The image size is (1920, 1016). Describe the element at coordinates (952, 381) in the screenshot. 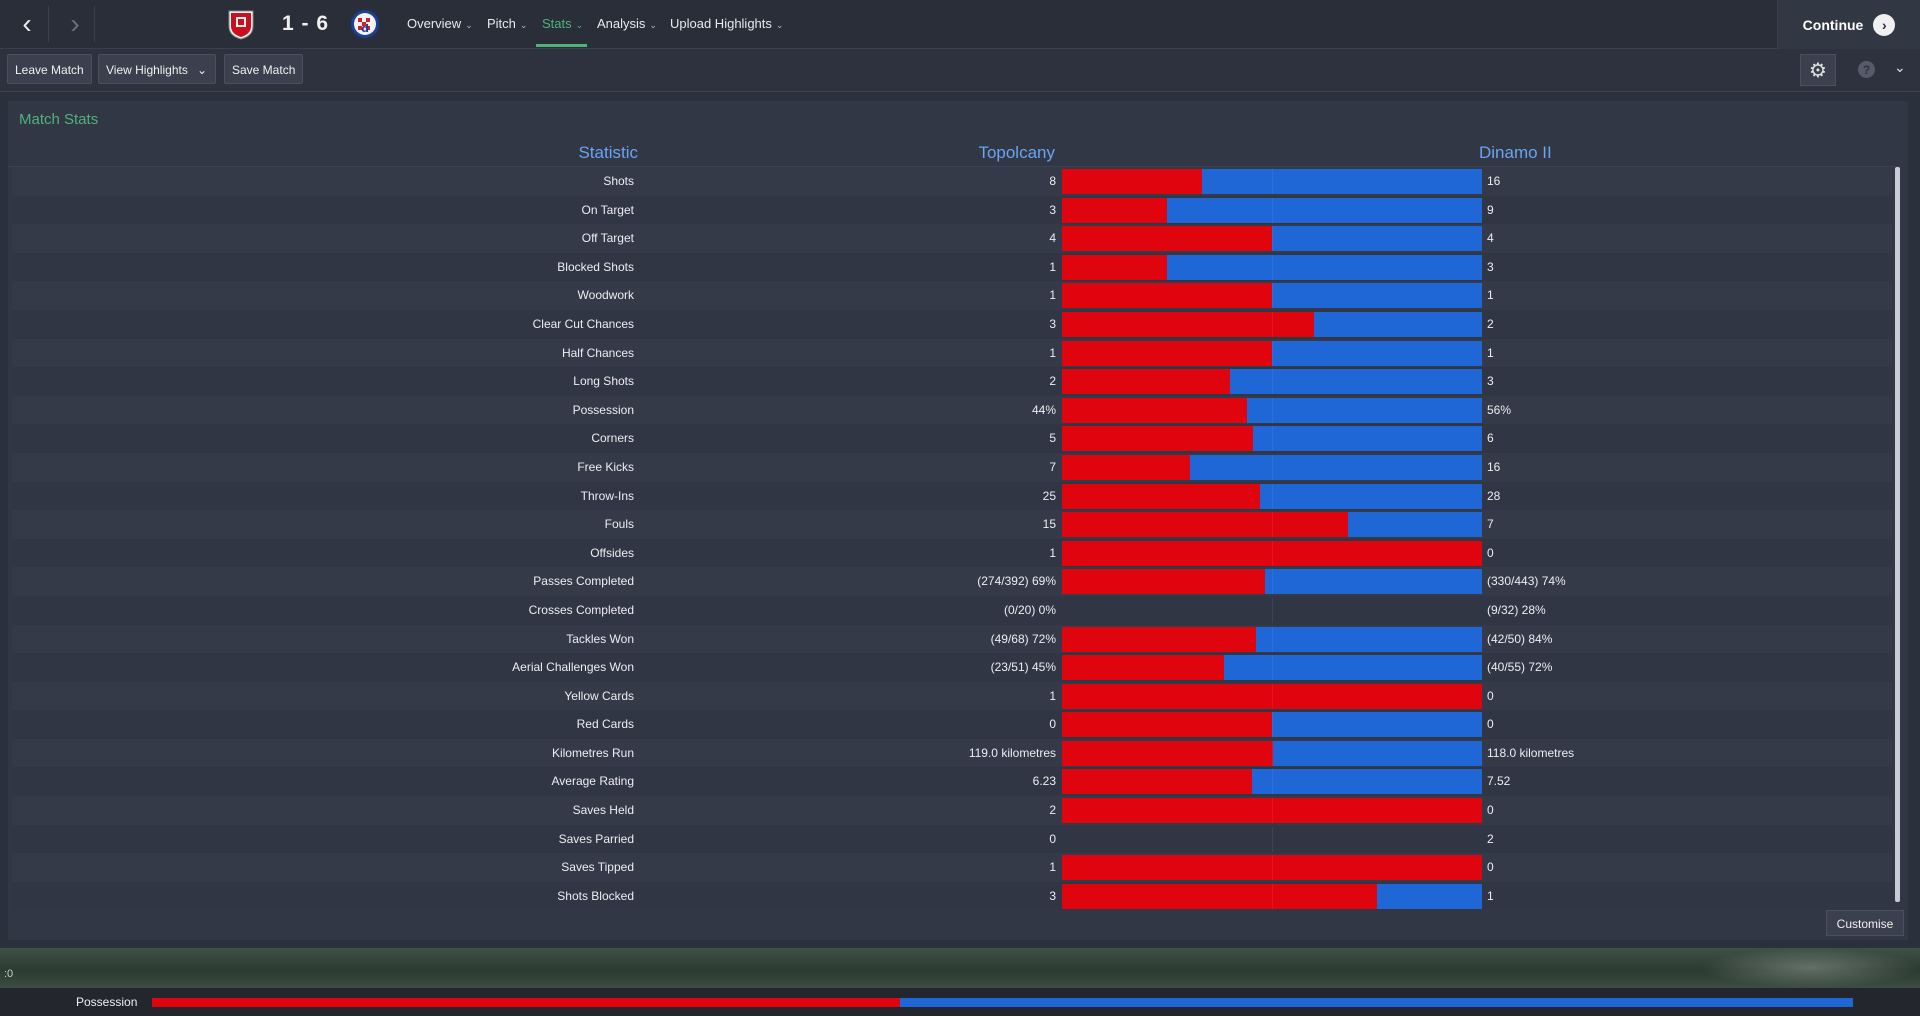

I see `stat-row: Long Shots 2 3` at that location.